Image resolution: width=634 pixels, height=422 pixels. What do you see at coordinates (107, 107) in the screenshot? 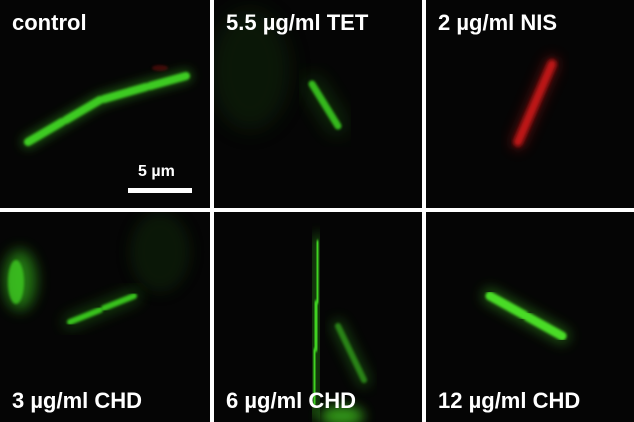
I see `micrograph-control` at bounding box center [107, 107].